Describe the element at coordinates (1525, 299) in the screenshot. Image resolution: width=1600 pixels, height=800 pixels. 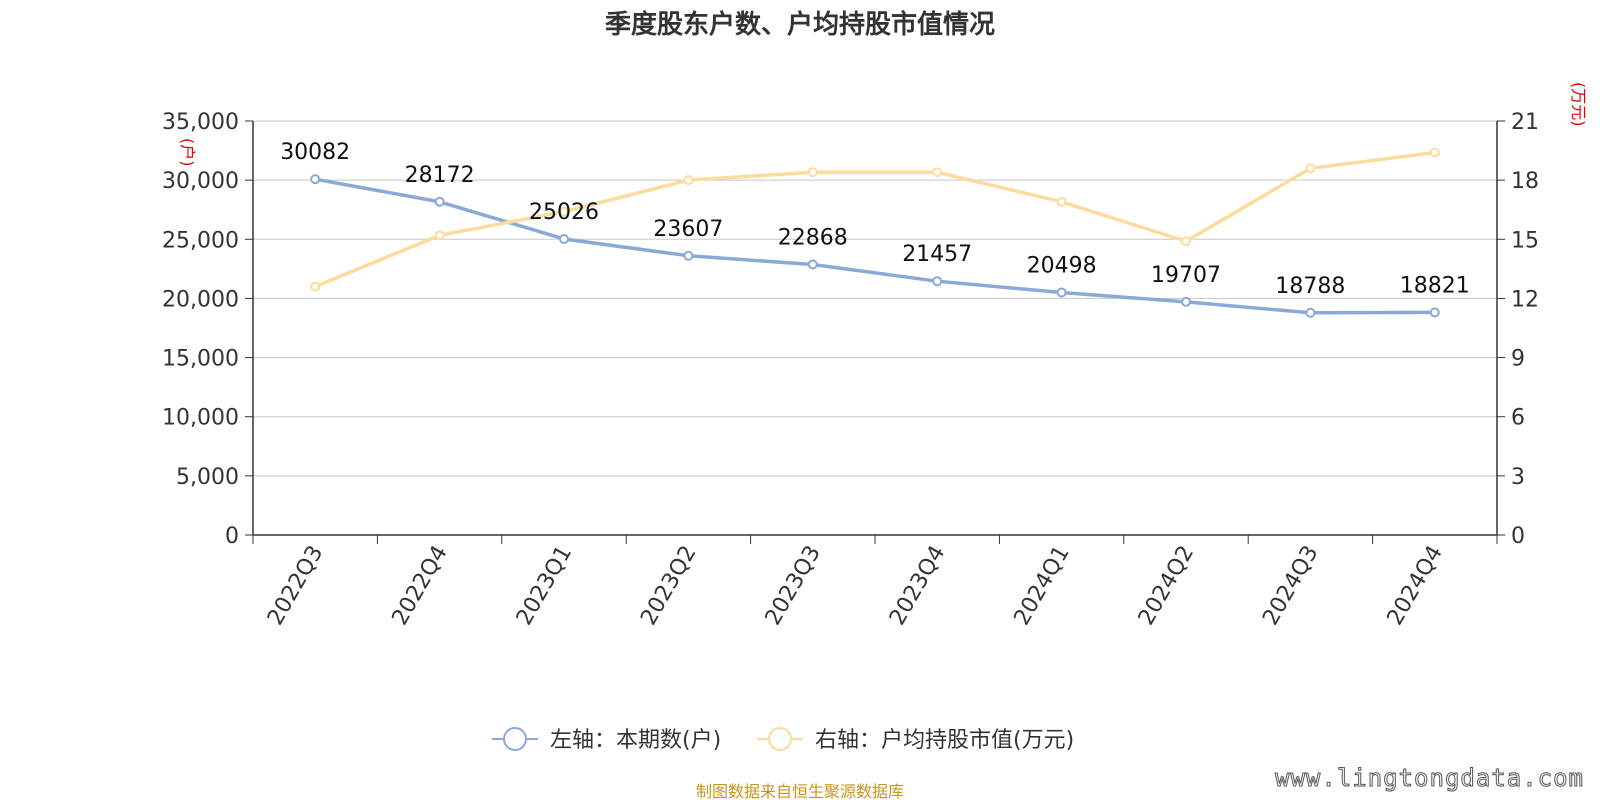
I see `right-axis-tick-label: 12` at that location.